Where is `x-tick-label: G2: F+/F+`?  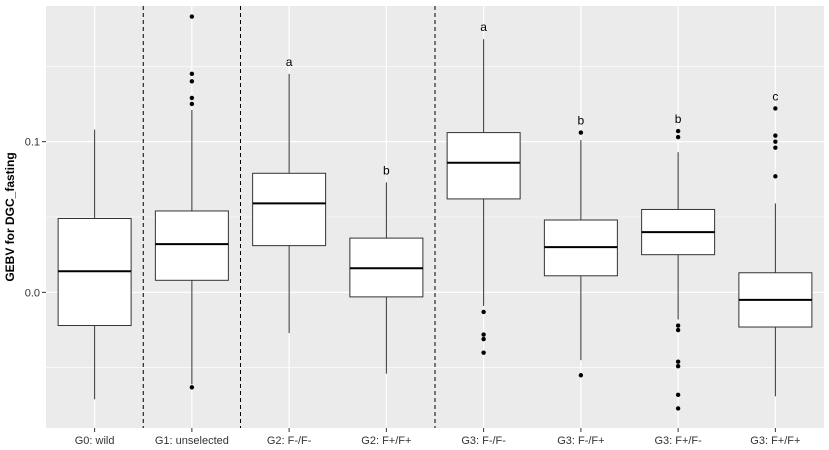 x-tick-label: G2: F+/F+ is located at coordinates (386, 441).